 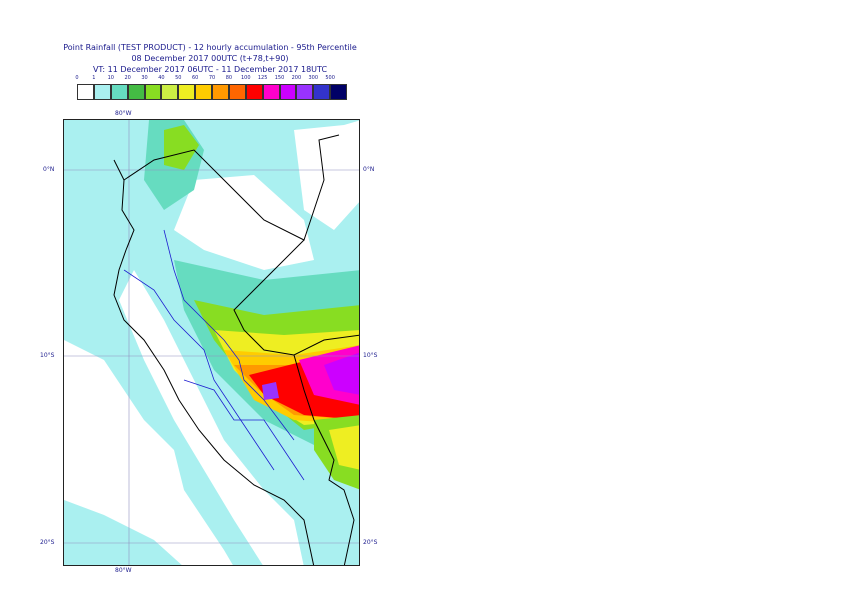 What do you see at coordinates (270, 391) in the screenshot?
I see `rainfall-band-violet` at bounding box center [270, 391].